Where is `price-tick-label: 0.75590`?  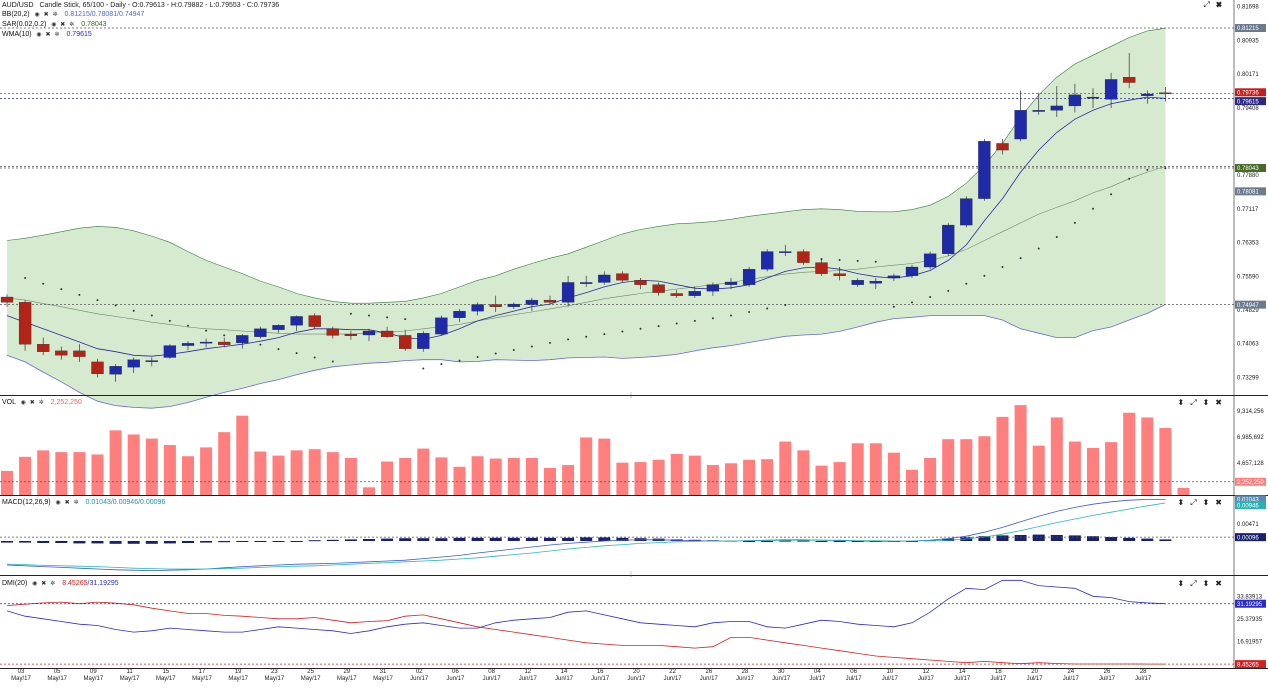
price-tick-label: 0.75590 is located at coordinates (1248, 277).